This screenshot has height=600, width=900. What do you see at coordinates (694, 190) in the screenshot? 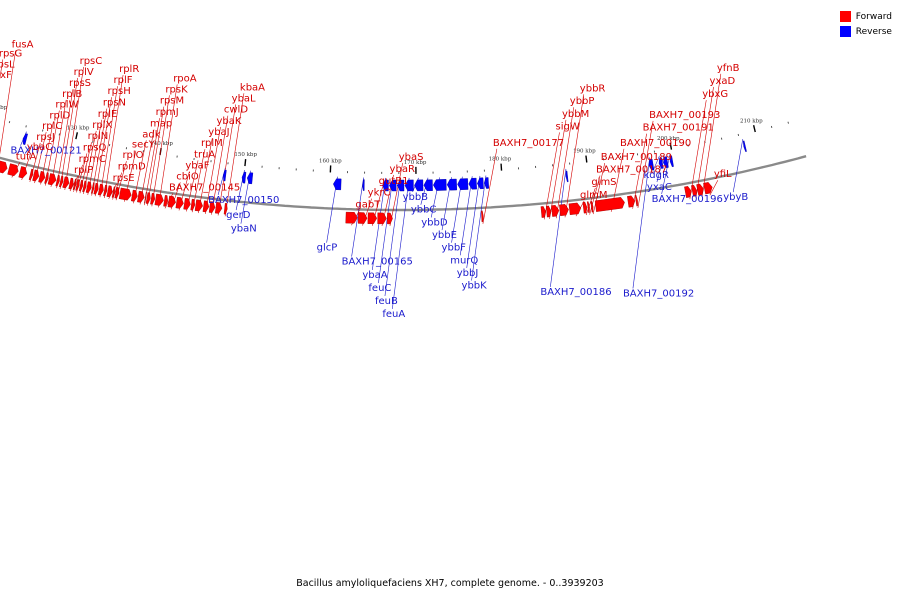
I see `gene-yxaD` at bounding box center [694, 190].